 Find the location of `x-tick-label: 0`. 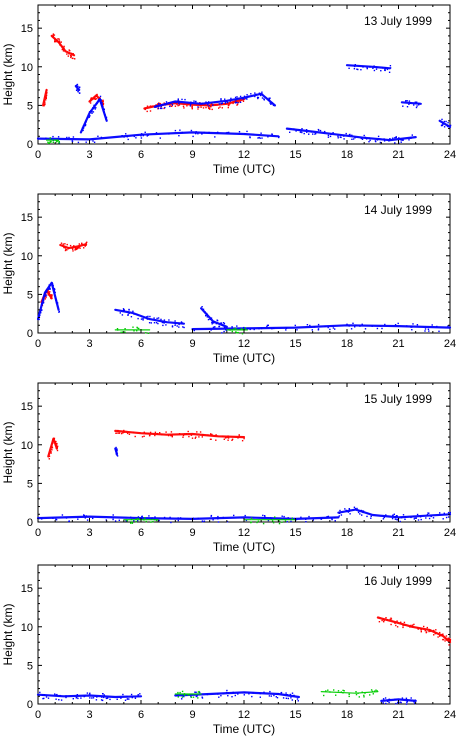

x-tick-label: 0 is located at coordinates (38, 155).